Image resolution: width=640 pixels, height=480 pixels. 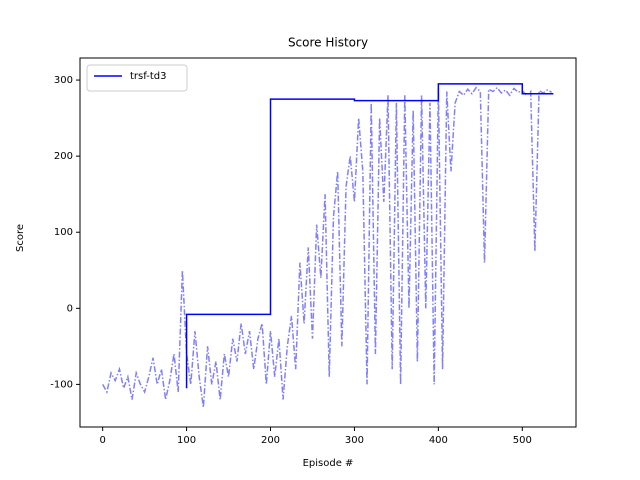 I want to click on y-axis-label: Score, so click(x=20, y=238).